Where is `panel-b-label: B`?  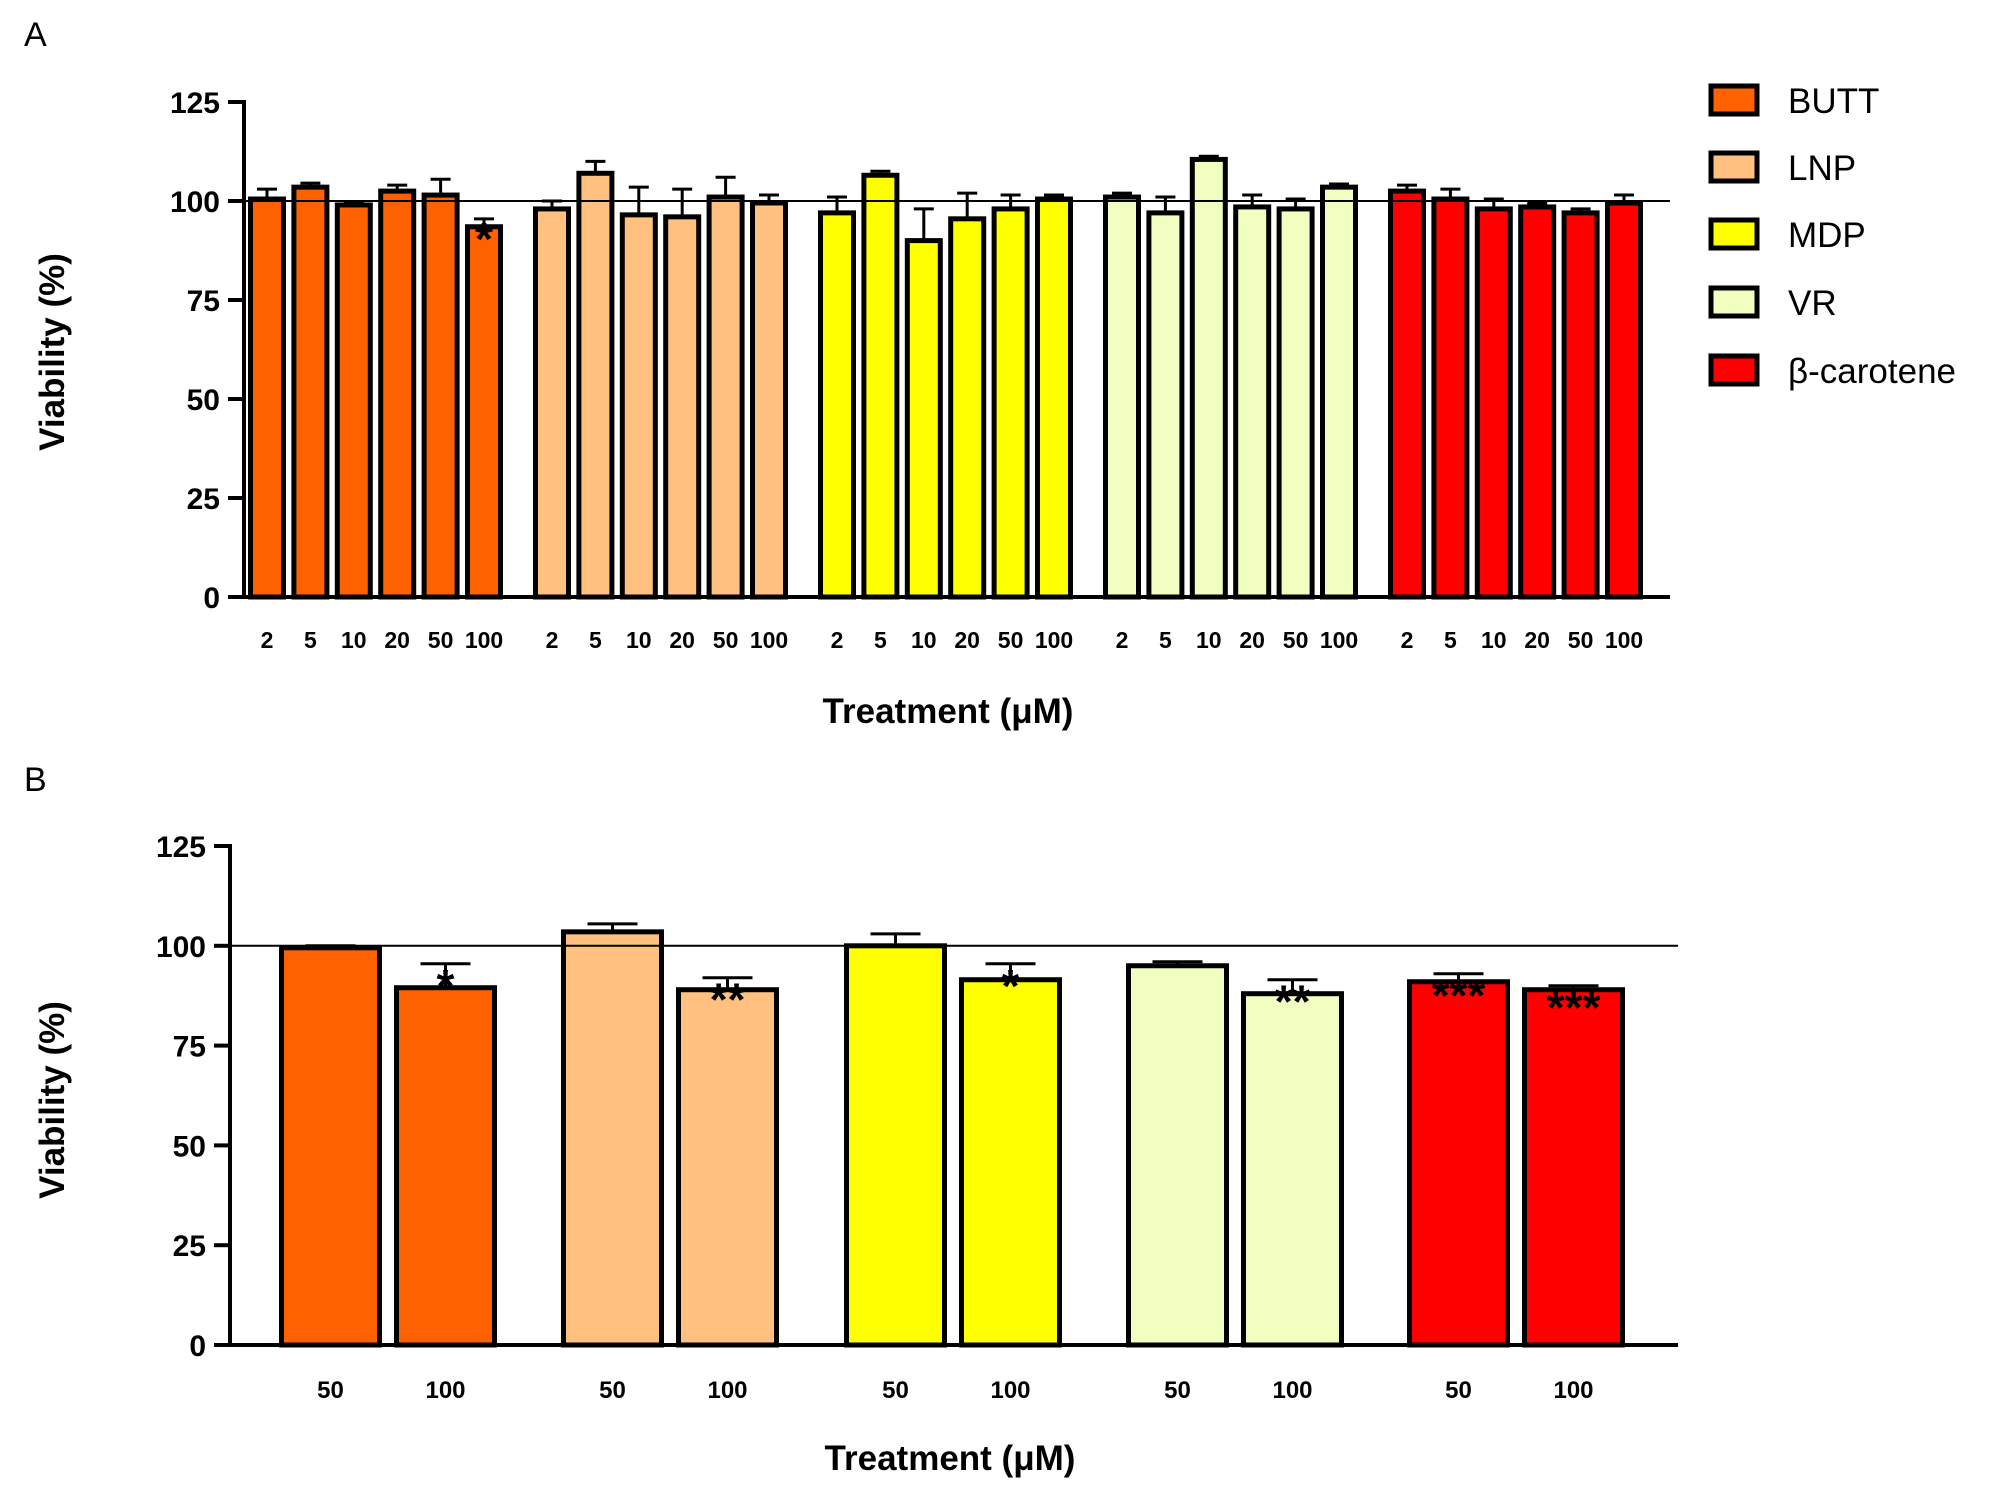
panel-b-label: B is located at coordinates (35, 780).